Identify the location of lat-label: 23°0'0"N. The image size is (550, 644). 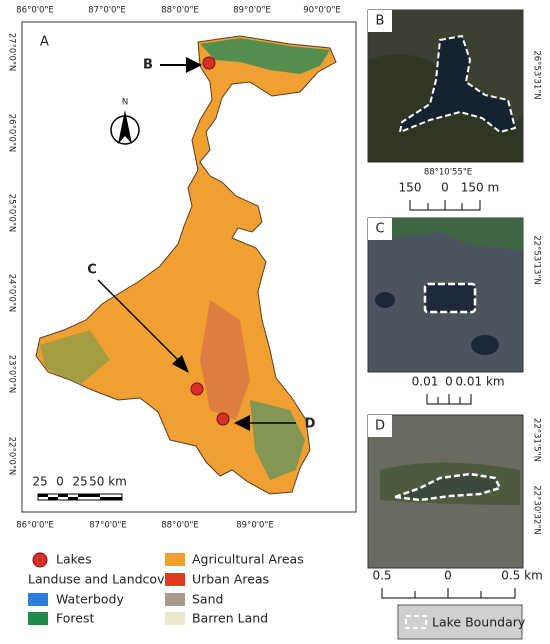
(12, 374).